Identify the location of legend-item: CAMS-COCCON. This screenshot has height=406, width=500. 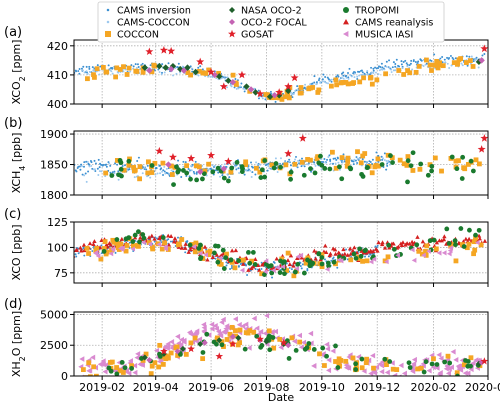
(148, 23).